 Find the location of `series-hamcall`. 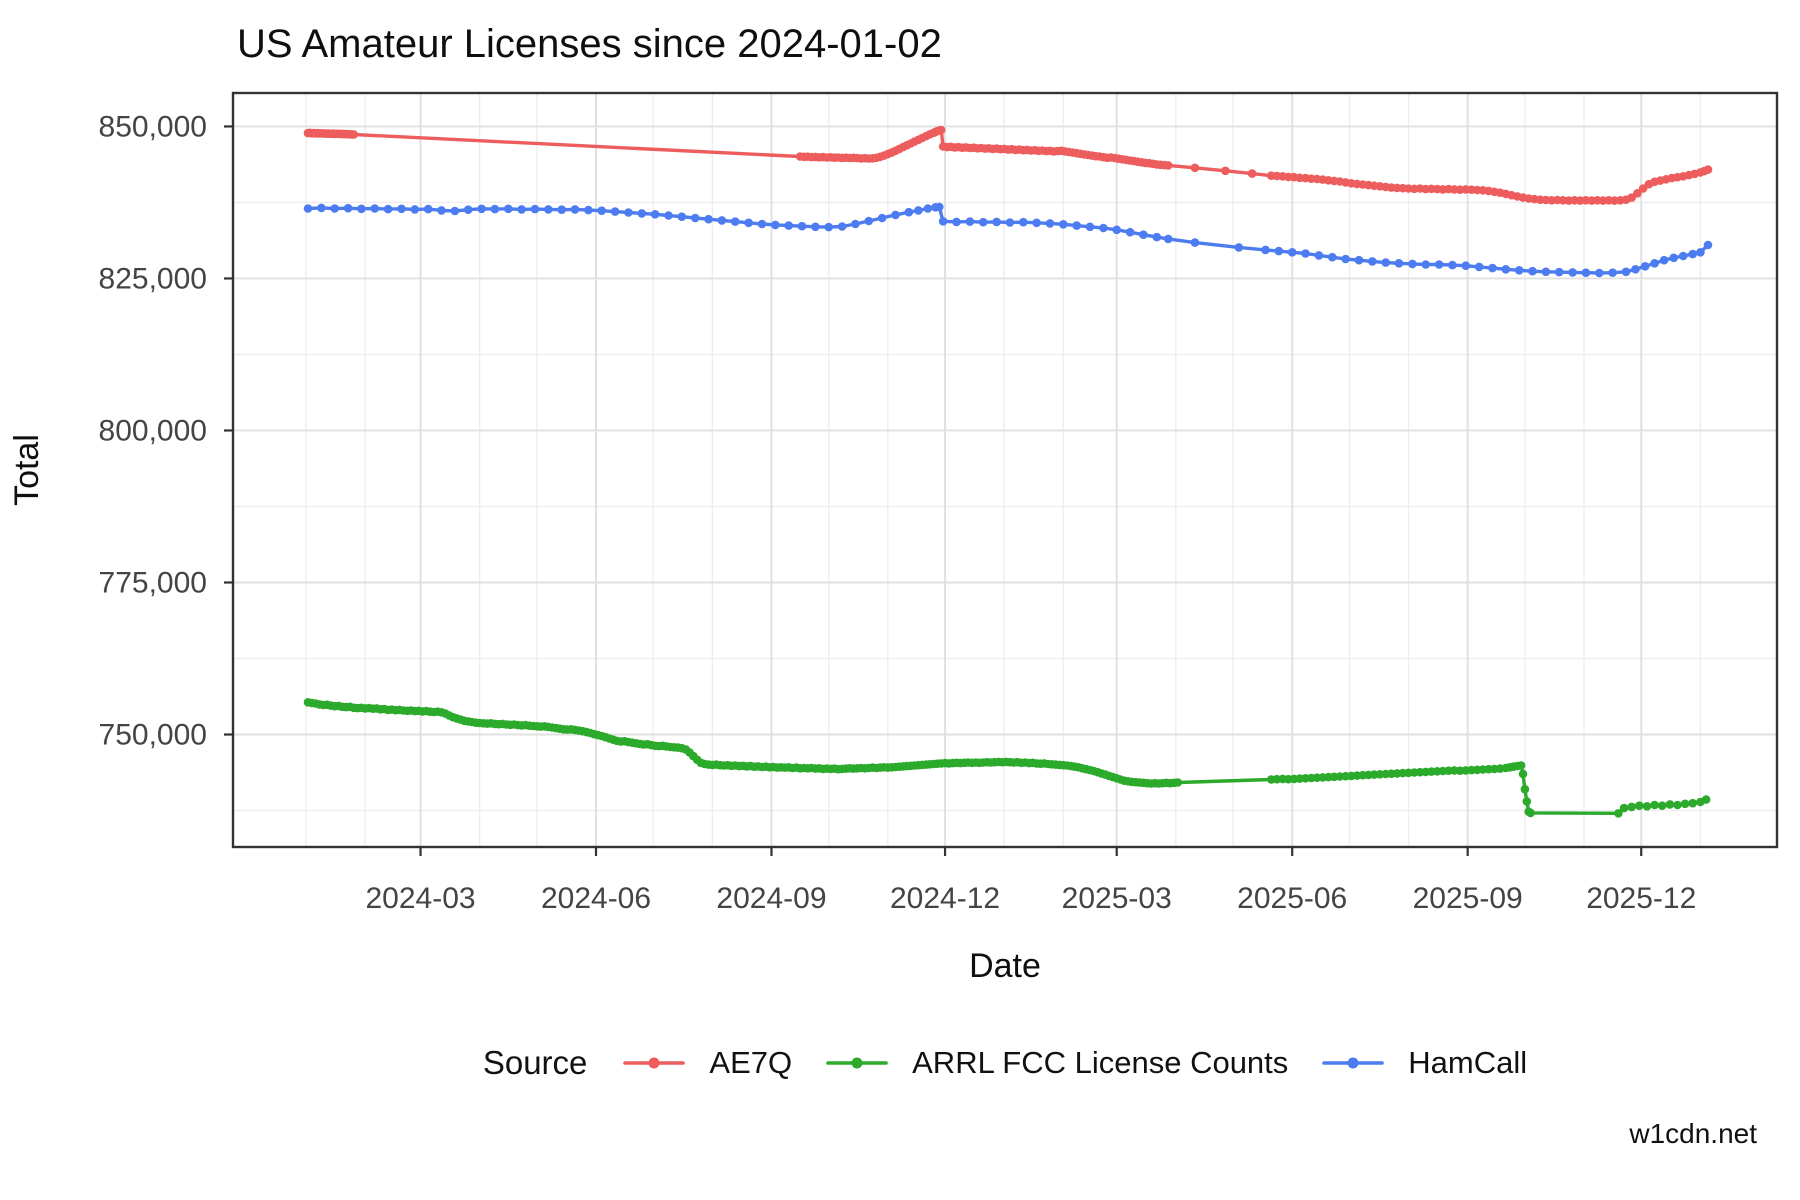

series-hamcall is located at coordinates (1008, 240).